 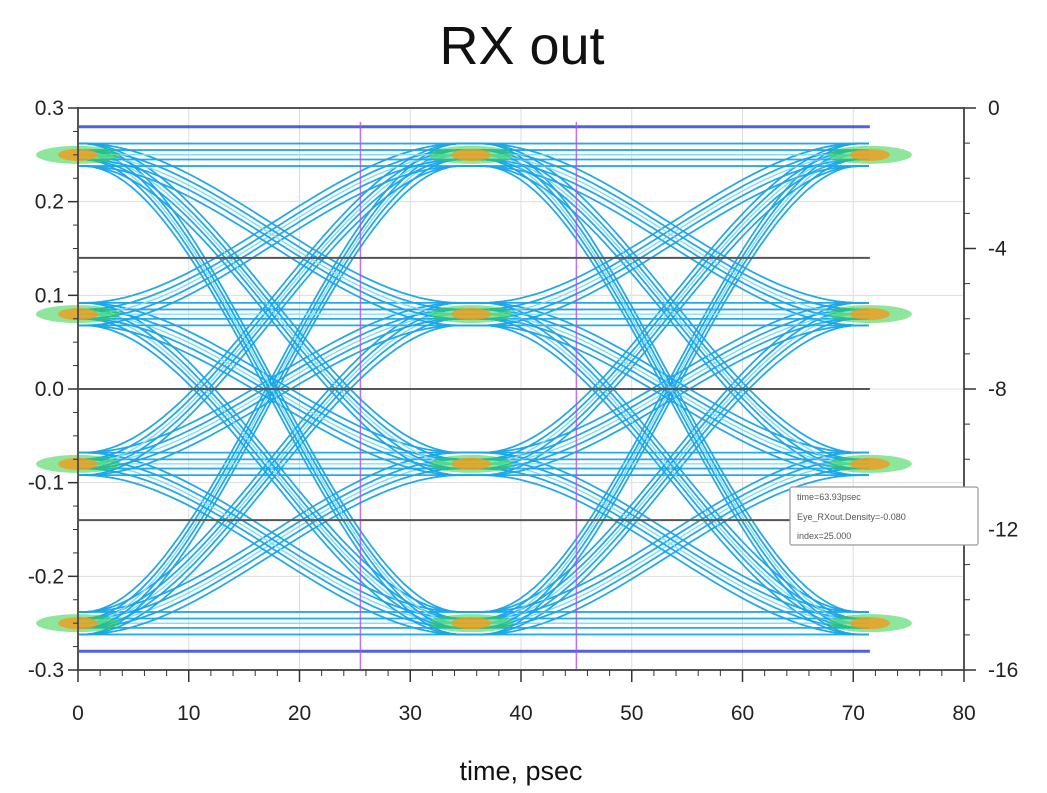 What do you see at coordinates (49, 295) in the screenshot?
I see `y-tick-label-2: 0.1` at bounding box center [49, 295].